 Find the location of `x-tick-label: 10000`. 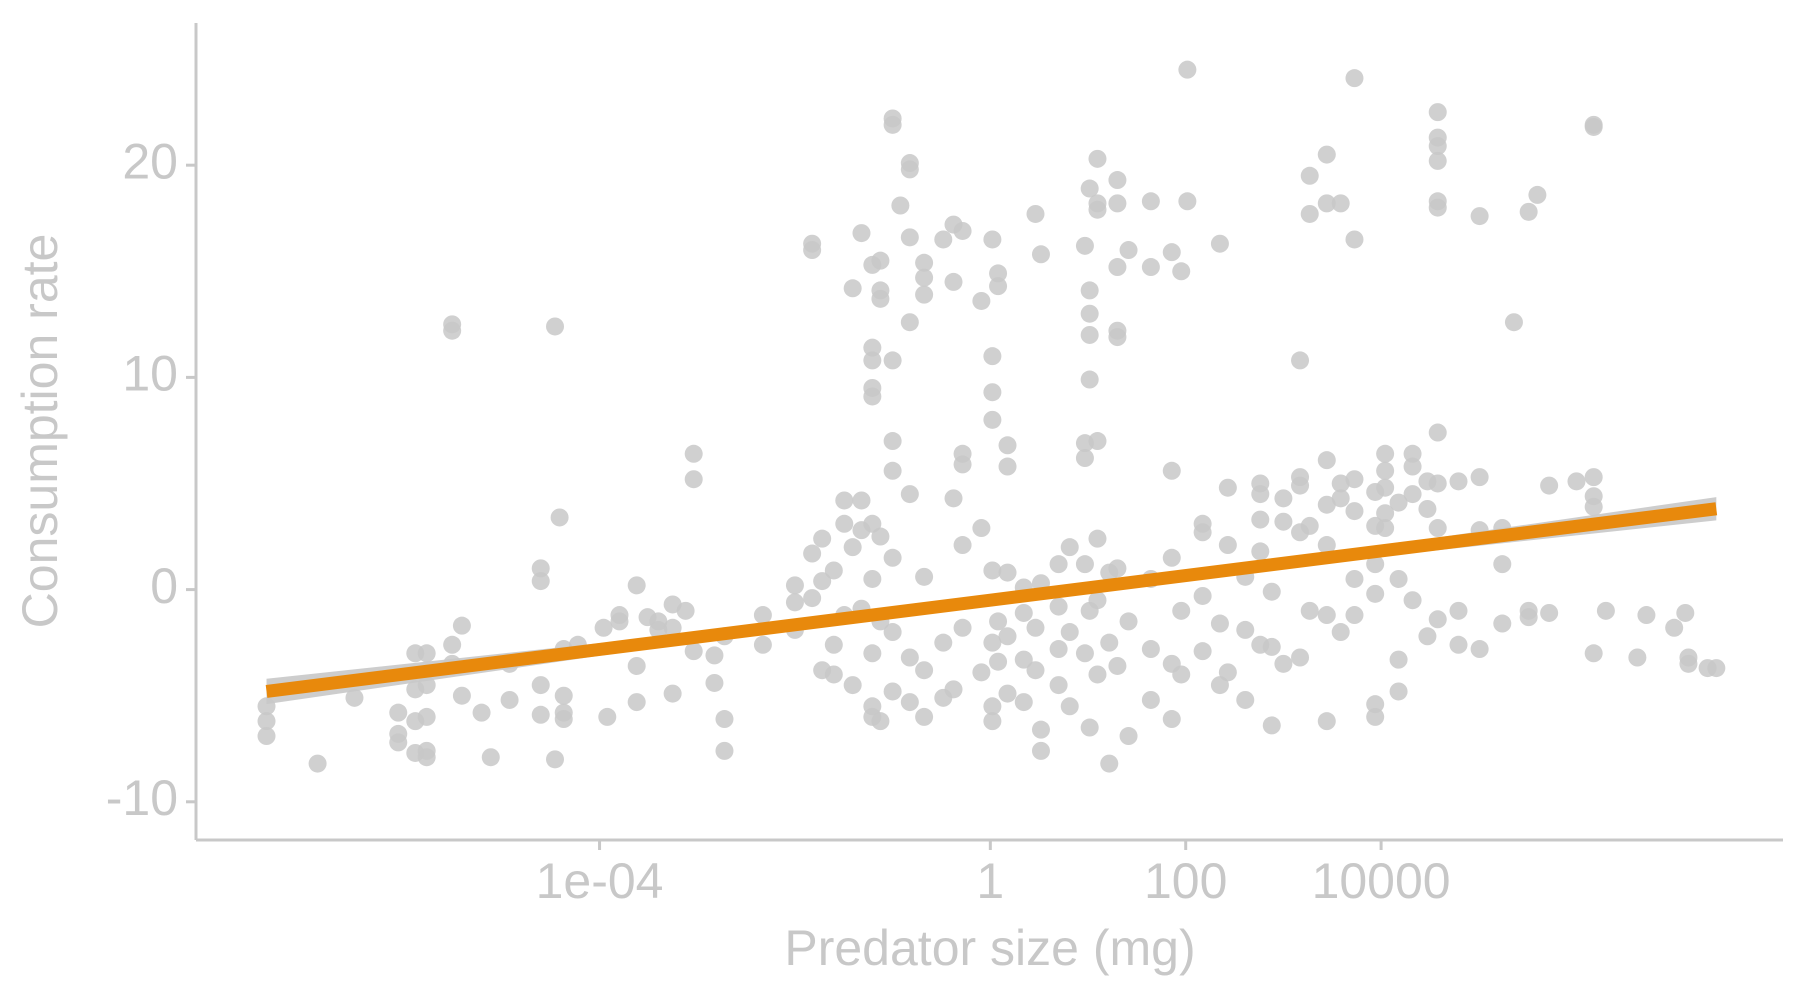

x-tick-label: 10000 is located at coordinates (1381, 881).